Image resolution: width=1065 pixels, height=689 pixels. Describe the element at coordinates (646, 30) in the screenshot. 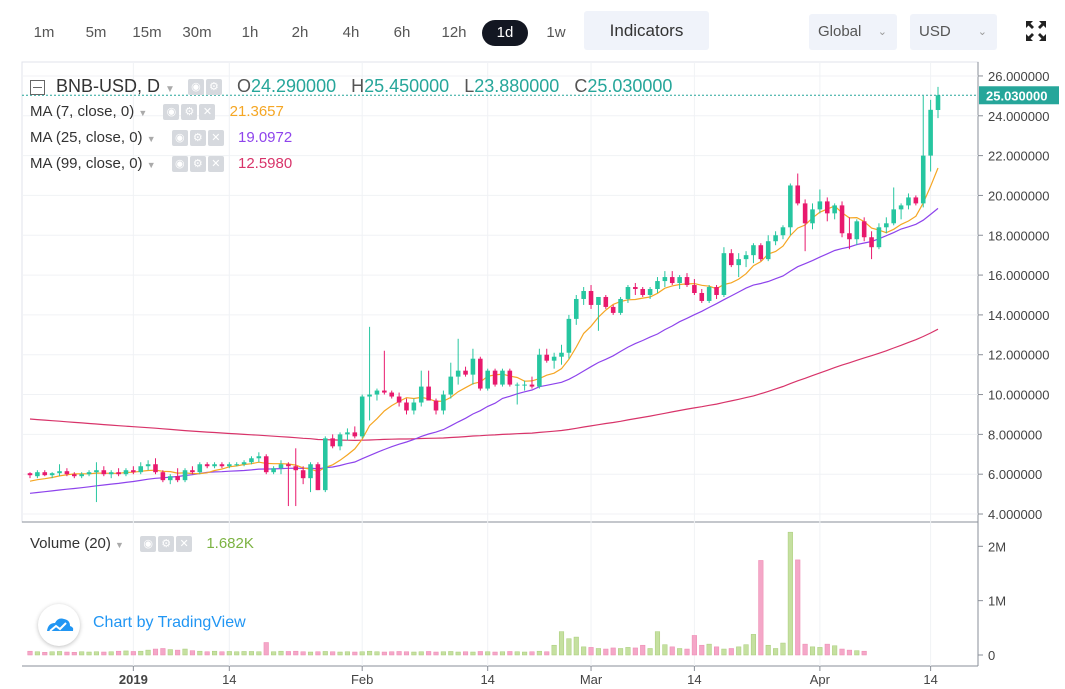

I see `indicators-button: Indicators` at that location.